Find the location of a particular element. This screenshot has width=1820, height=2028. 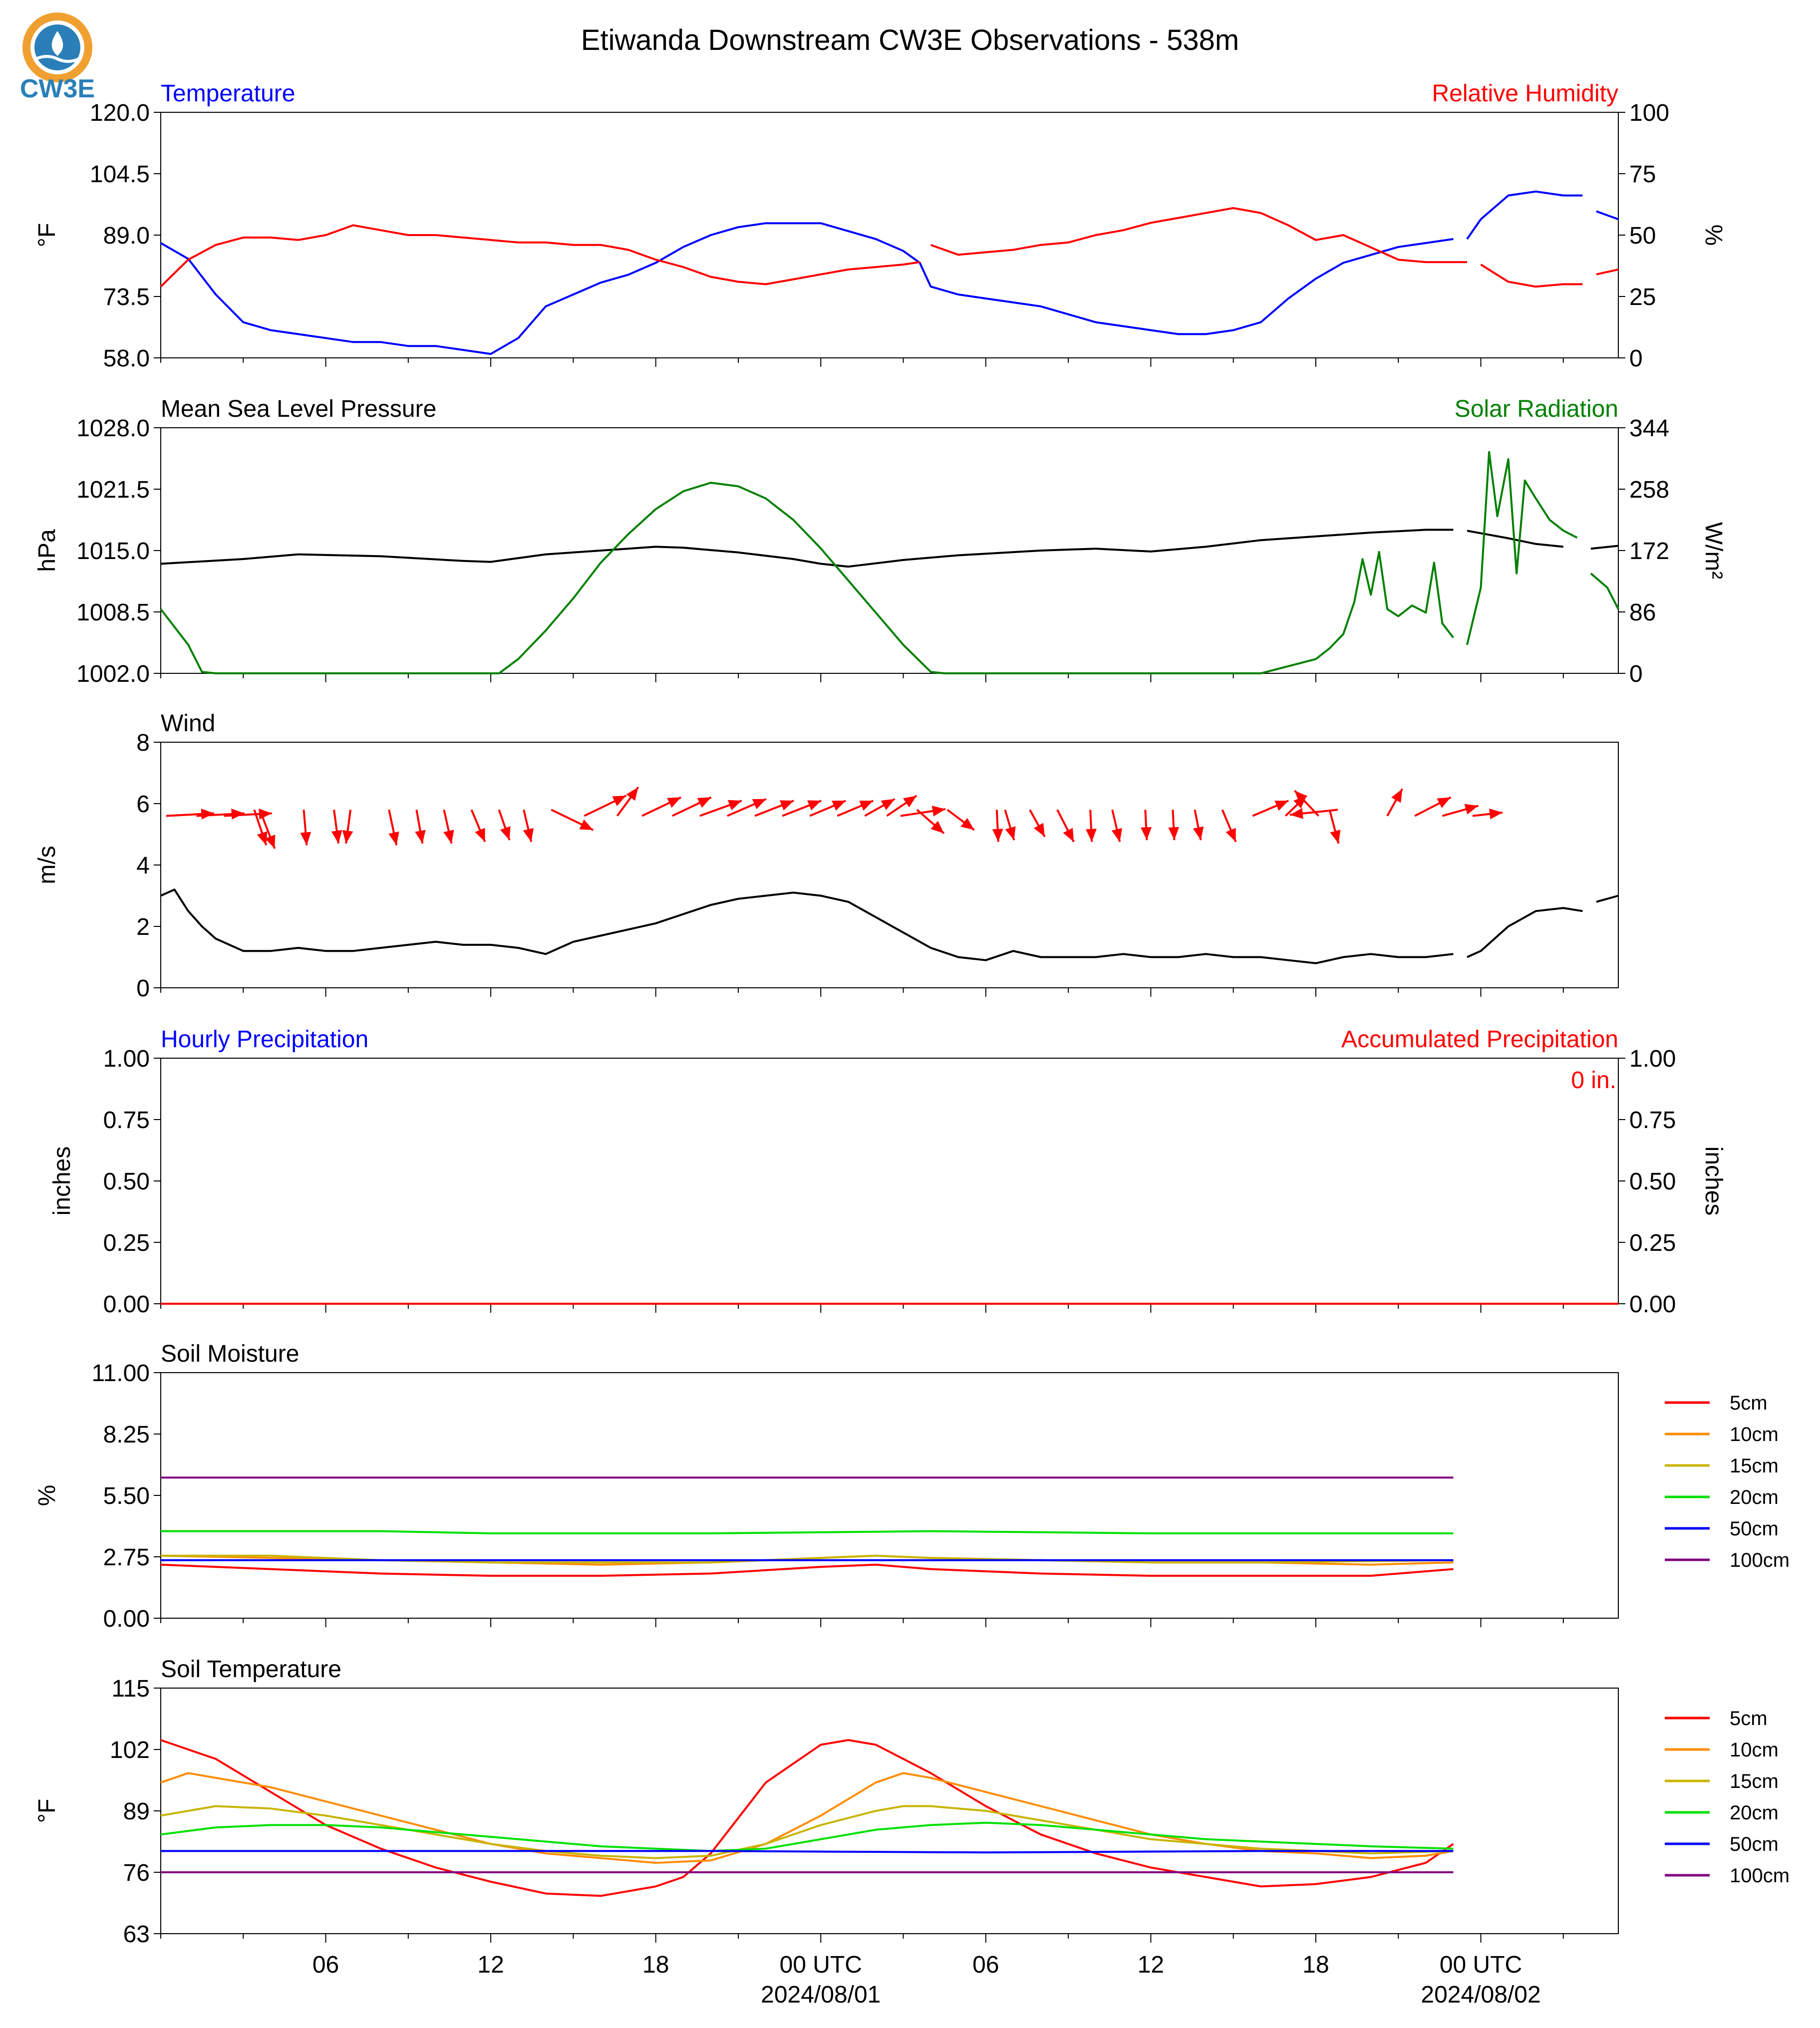

panel-title-left: Wind is located at coordinates (188, 723).